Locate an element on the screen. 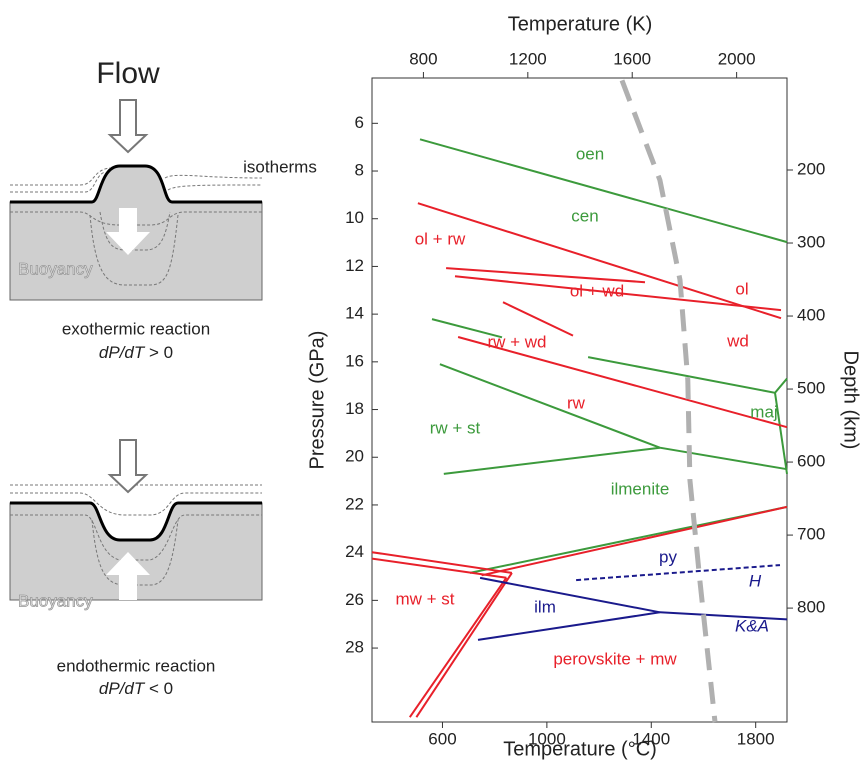  x2-tick-label: 2000 is located at coordinates (737, 58).